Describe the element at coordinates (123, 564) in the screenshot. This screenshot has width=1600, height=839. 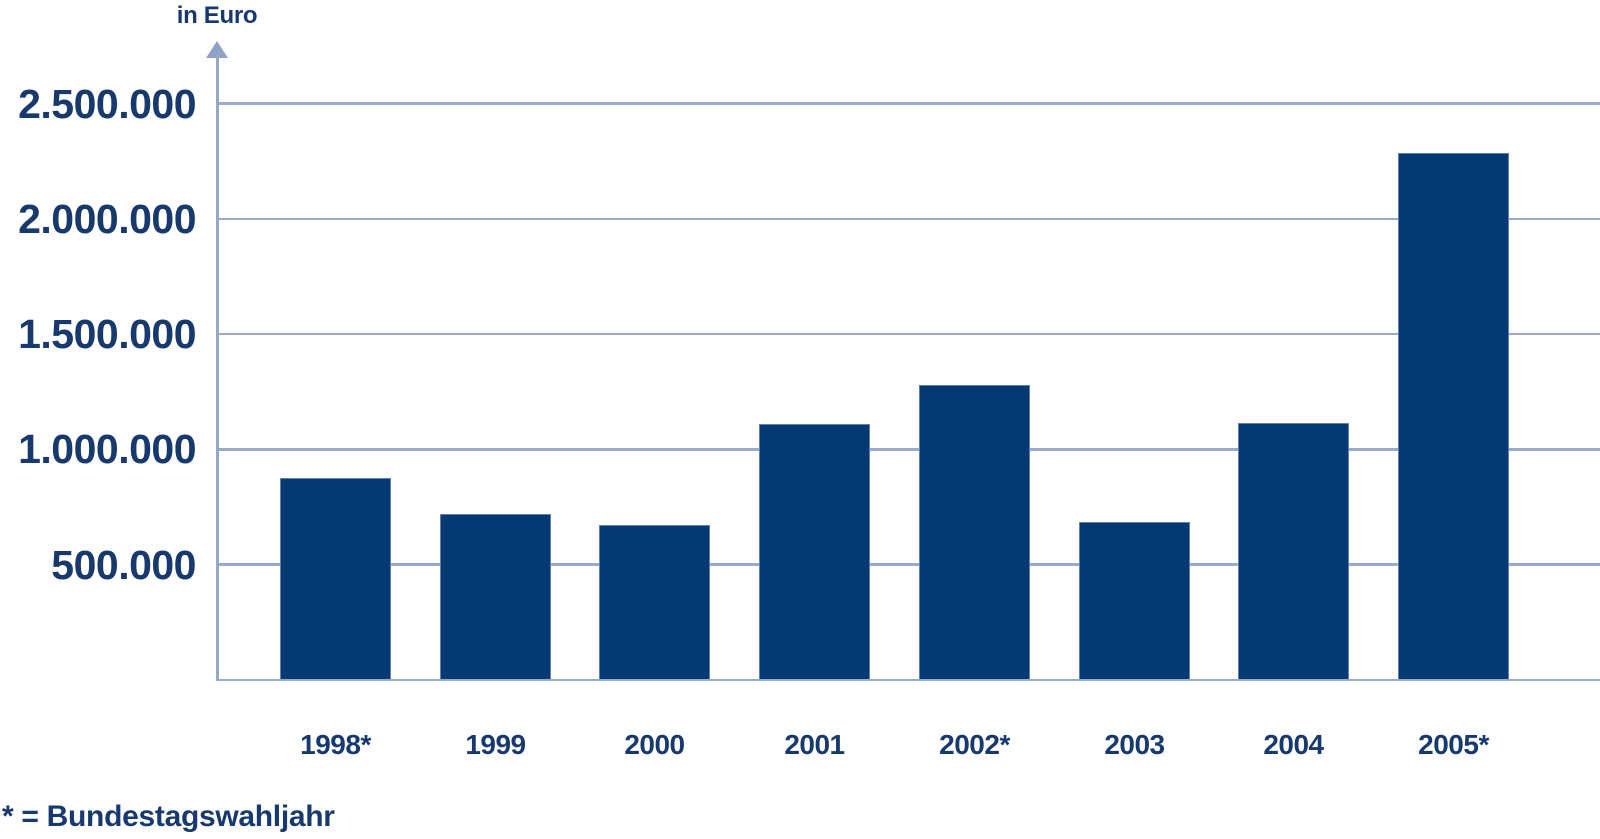
I see `y-axis-tick-label: 500.000` at that location.